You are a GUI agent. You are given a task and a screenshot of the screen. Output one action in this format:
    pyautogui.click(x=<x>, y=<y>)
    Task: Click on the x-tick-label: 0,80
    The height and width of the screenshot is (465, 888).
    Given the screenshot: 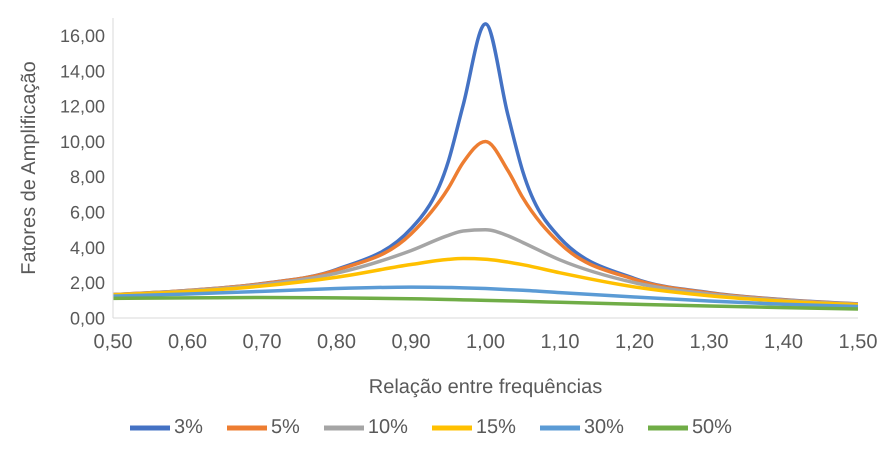 What is the action you would take?
    pyautogui.click(x=336, y=342)
    